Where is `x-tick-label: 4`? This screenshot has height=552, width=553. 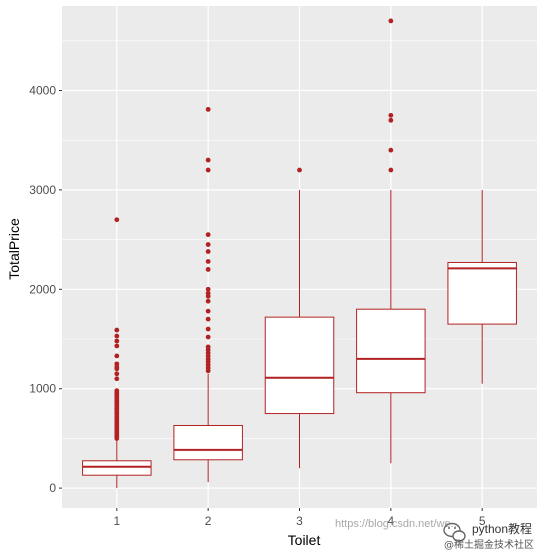 x-tick-label: 4 is located at coordinates (391, 521).